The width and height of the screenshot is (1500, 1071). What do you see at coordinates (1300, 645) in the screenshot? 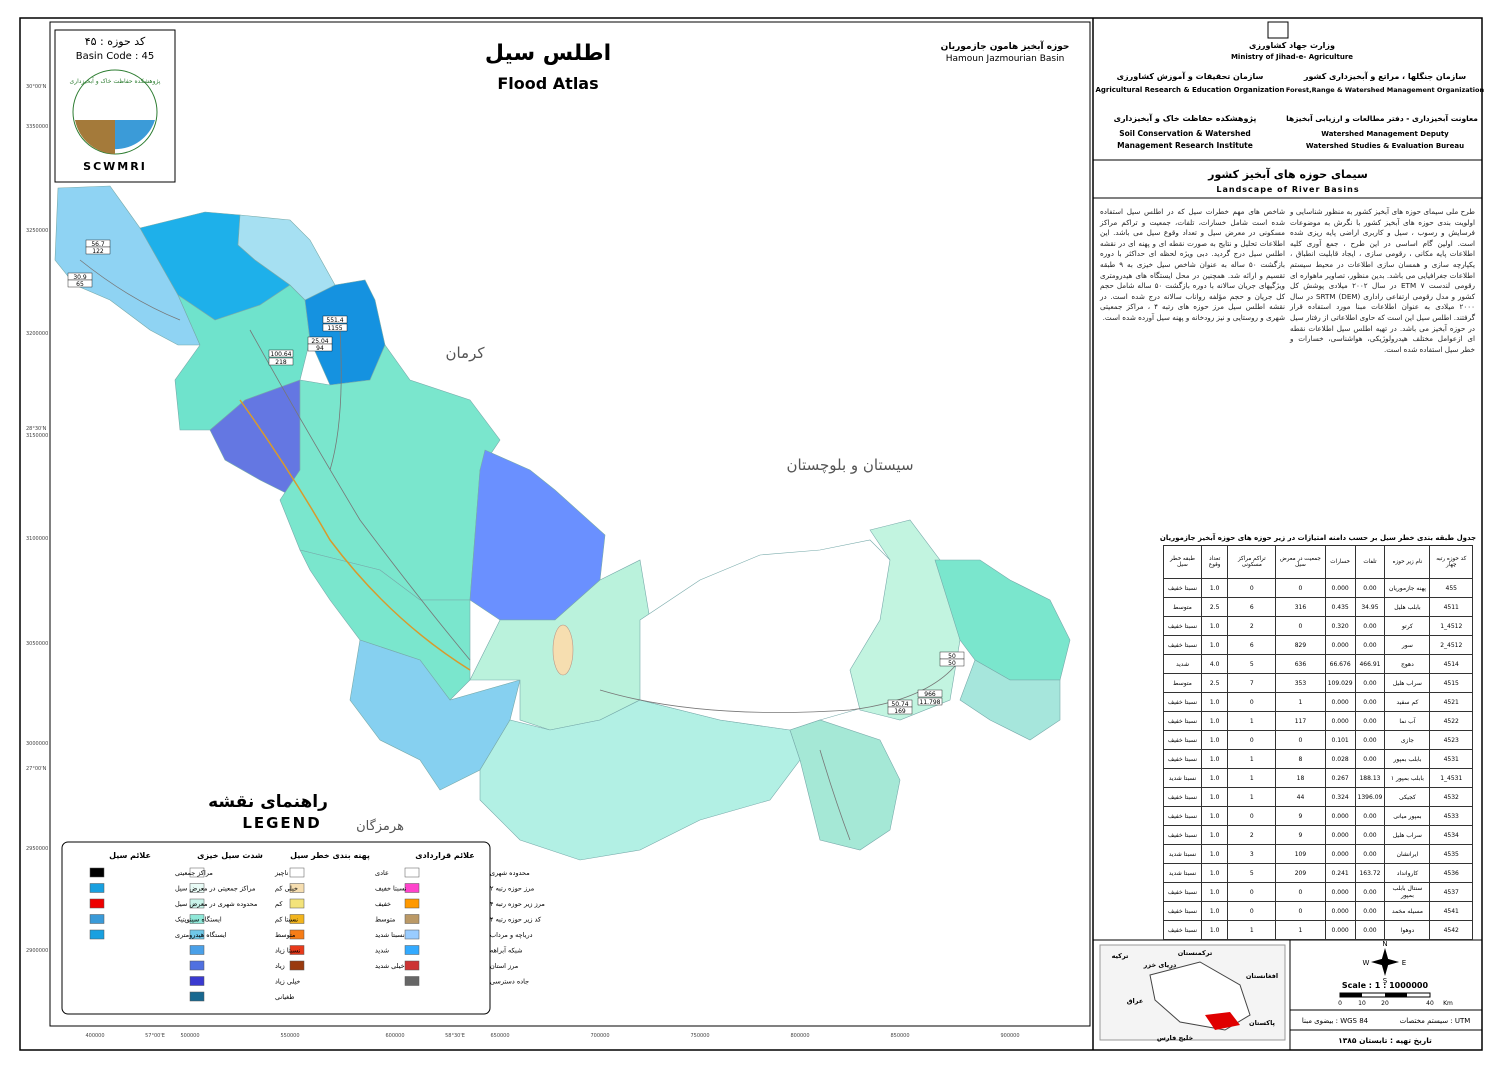
I see `table-cell: 829` at bounding box center [1300, 645].